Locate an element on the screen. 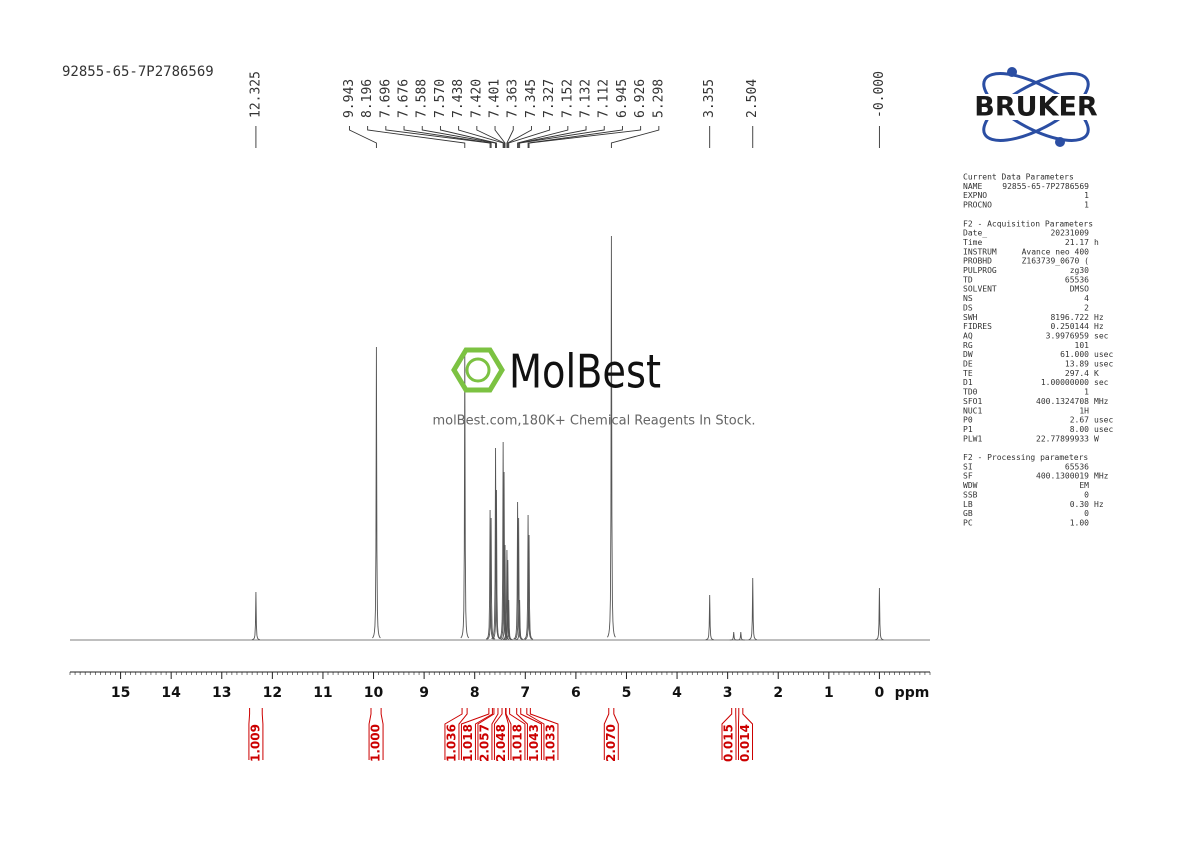 The image size is (1190, 846). sample-title: 92855-65-7P2786569 is located at coordinates (138, 72).